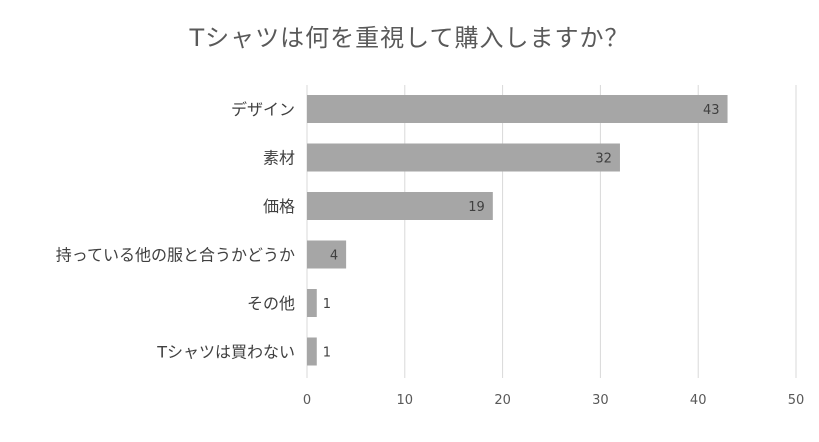 The image size is (819, 442). I want to click on data-label: 19, so click(476, 207).